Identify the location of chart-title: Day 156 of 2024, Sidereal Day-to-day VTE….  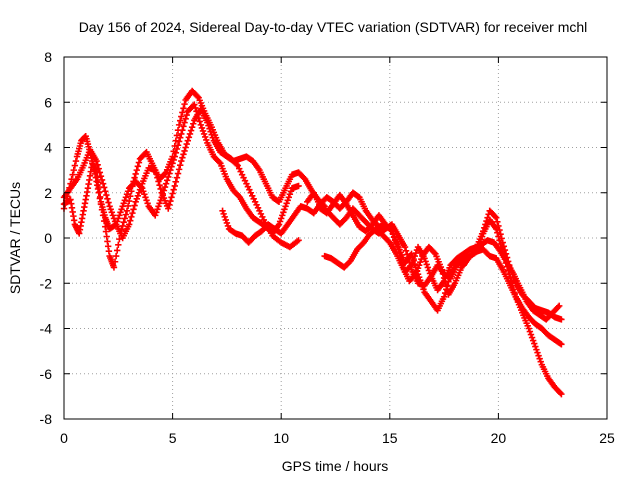
(333, 27).